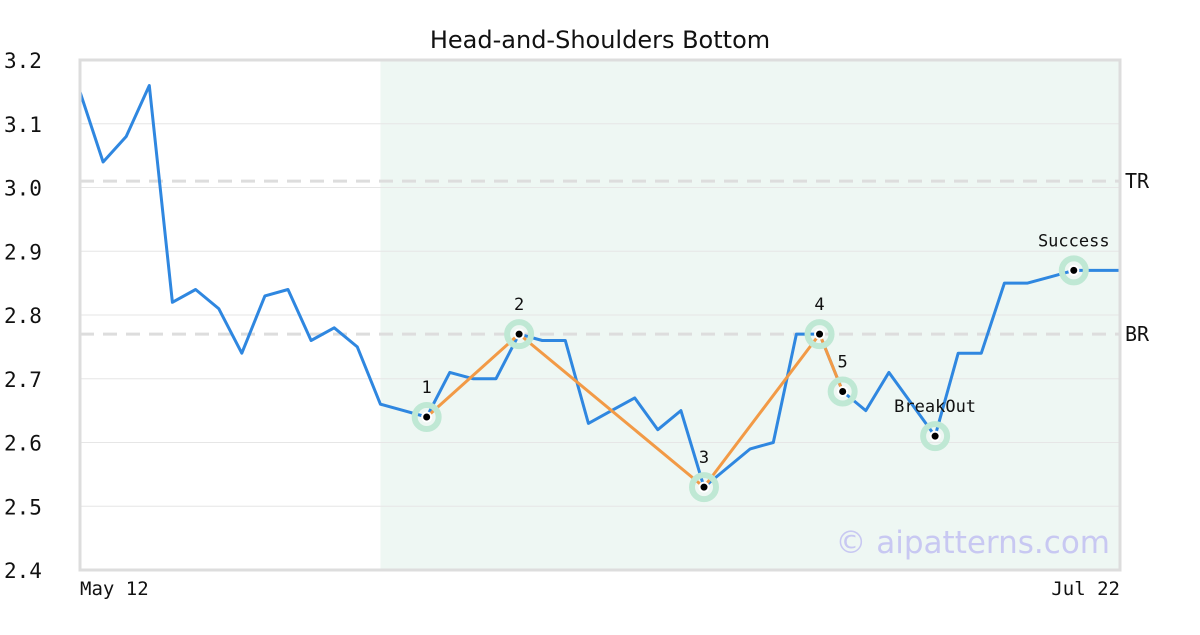 The height and width of the screenshot is (635, 1200). What do you see at coordinates (972, 543) in the screenshot?
I see `watermark: © aipatterns.com` at bounding box center [972, 543].